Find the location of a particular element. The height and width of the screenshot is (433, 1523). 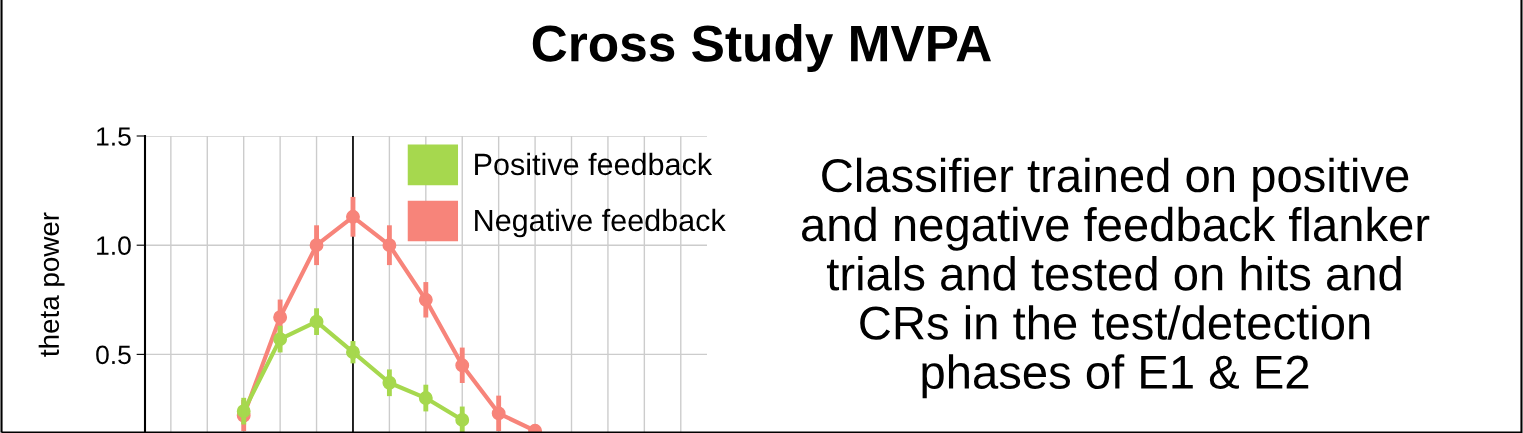

y-tick-label: 0.5 is located at coordinates (113, 355).